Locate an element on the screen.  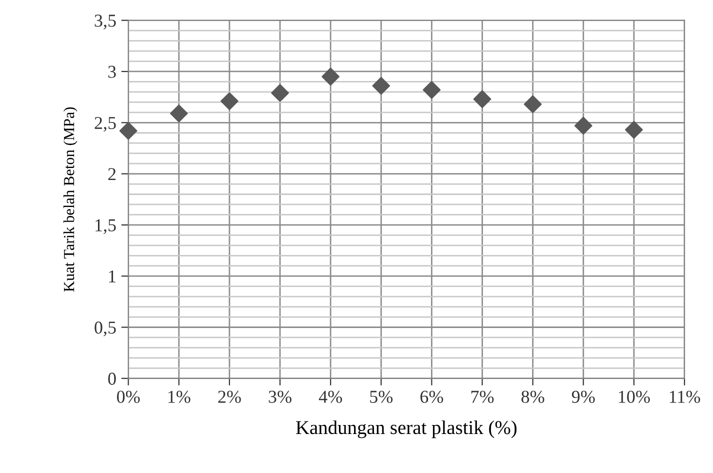
x-tick-label: 3% is located at coordinates (280, 396).